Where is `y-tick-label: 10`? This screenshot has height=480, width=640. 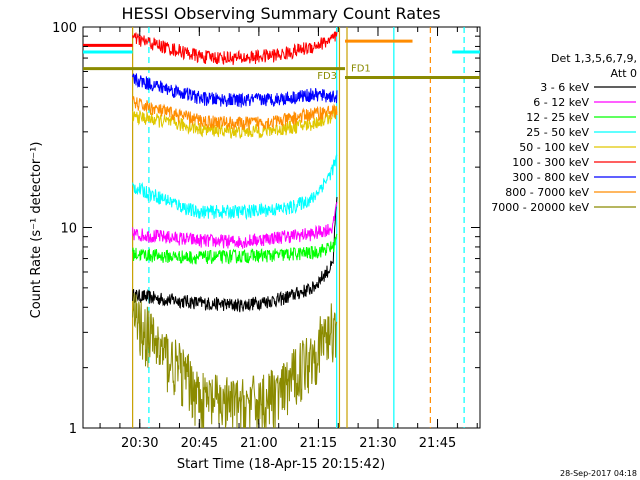 y-tick-label: 10 is located at coordinates (68, 229).